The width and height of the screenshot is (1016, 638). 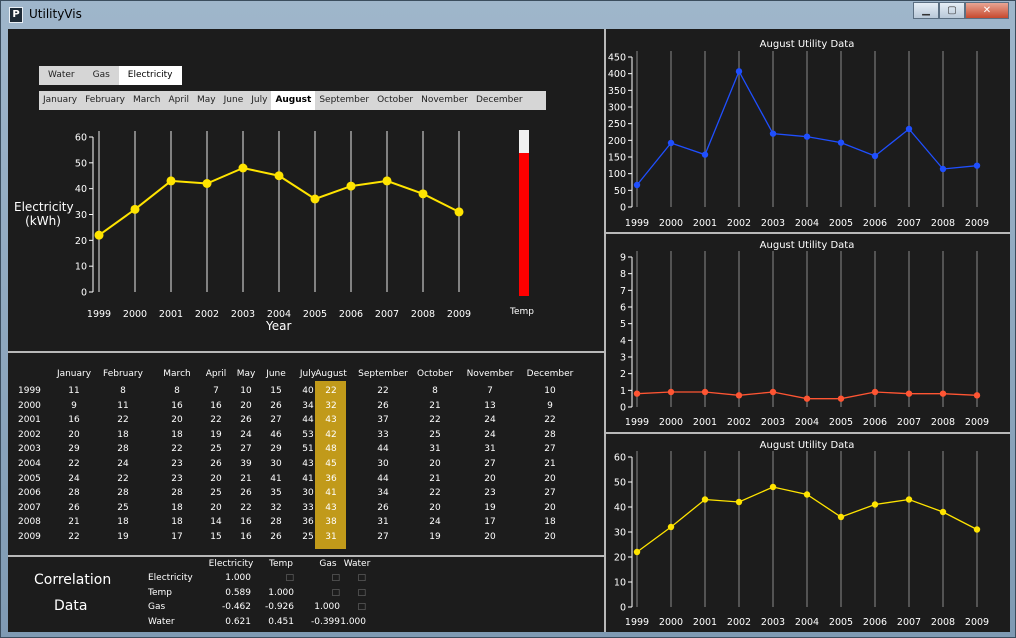 I want to click on table-cell: 53, so click(x=308, y=434).